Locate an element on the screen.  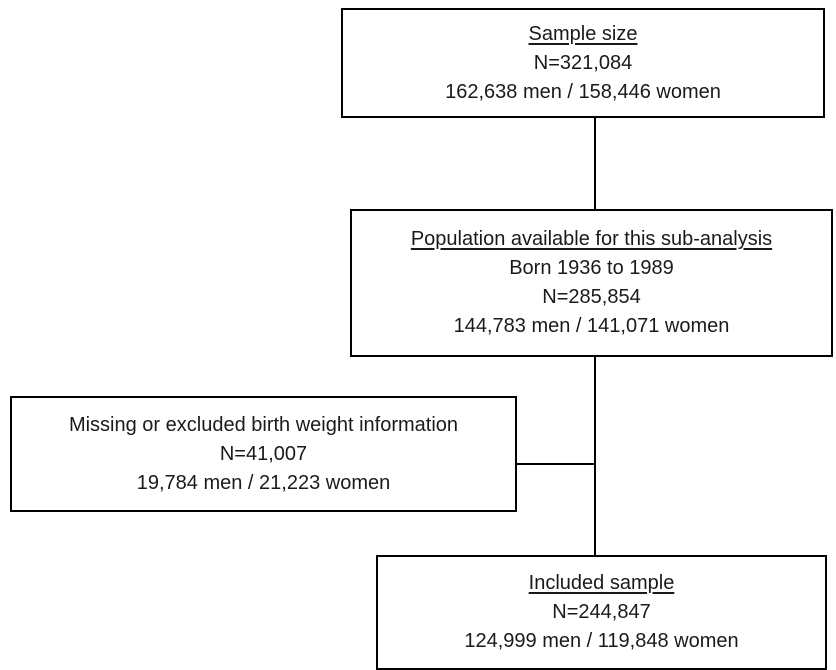
excluded-breakdown: 19,784 men / 21,223 women is located at coordinates (263, 482).